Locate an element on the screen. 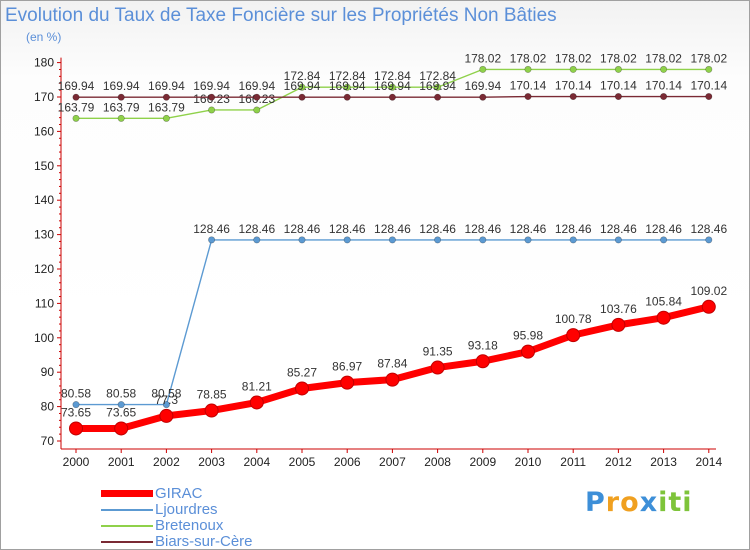 Image resolution: width=750 pixels, height=550 pixels. logo-letter: x is located at coordinates (649, 502).